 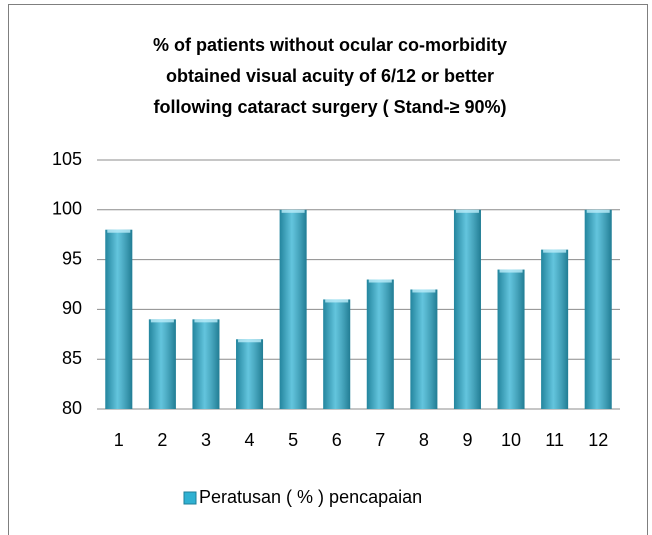 What do you see at coordinates (72, 258) in the screenshot?
I see `y-tick-label: 95` at bounding box center [72, 258].